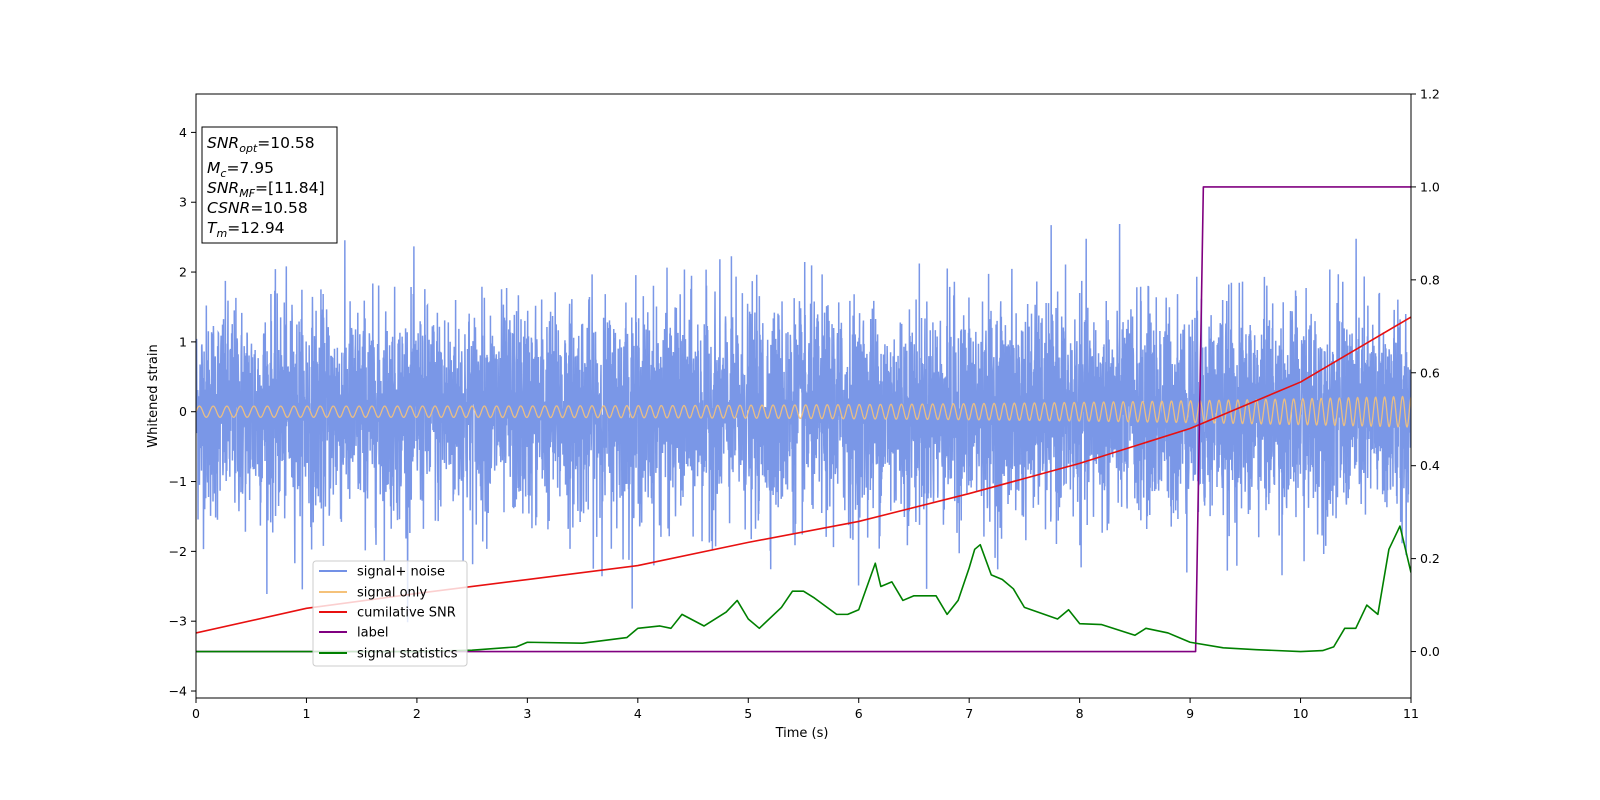 The width and height of the screenshot is (1600, 800). Describe the element at coordinates (178, 691) in the screenshot. I see `y-left-tick-label: −4` at that location.